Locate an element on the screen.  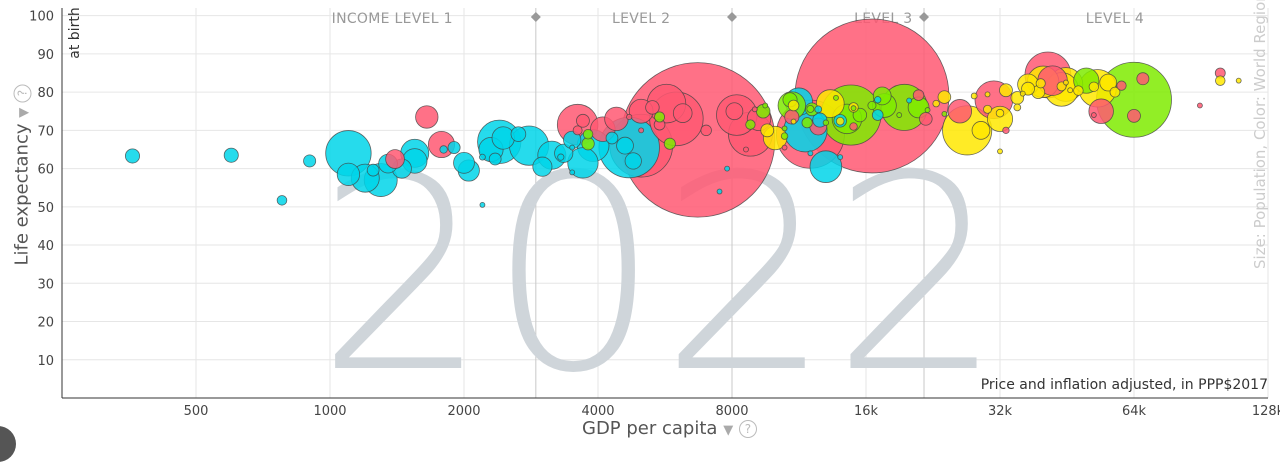
x-axis-title: GDP per capita ▼ ? is located at coordinates (669, 428).